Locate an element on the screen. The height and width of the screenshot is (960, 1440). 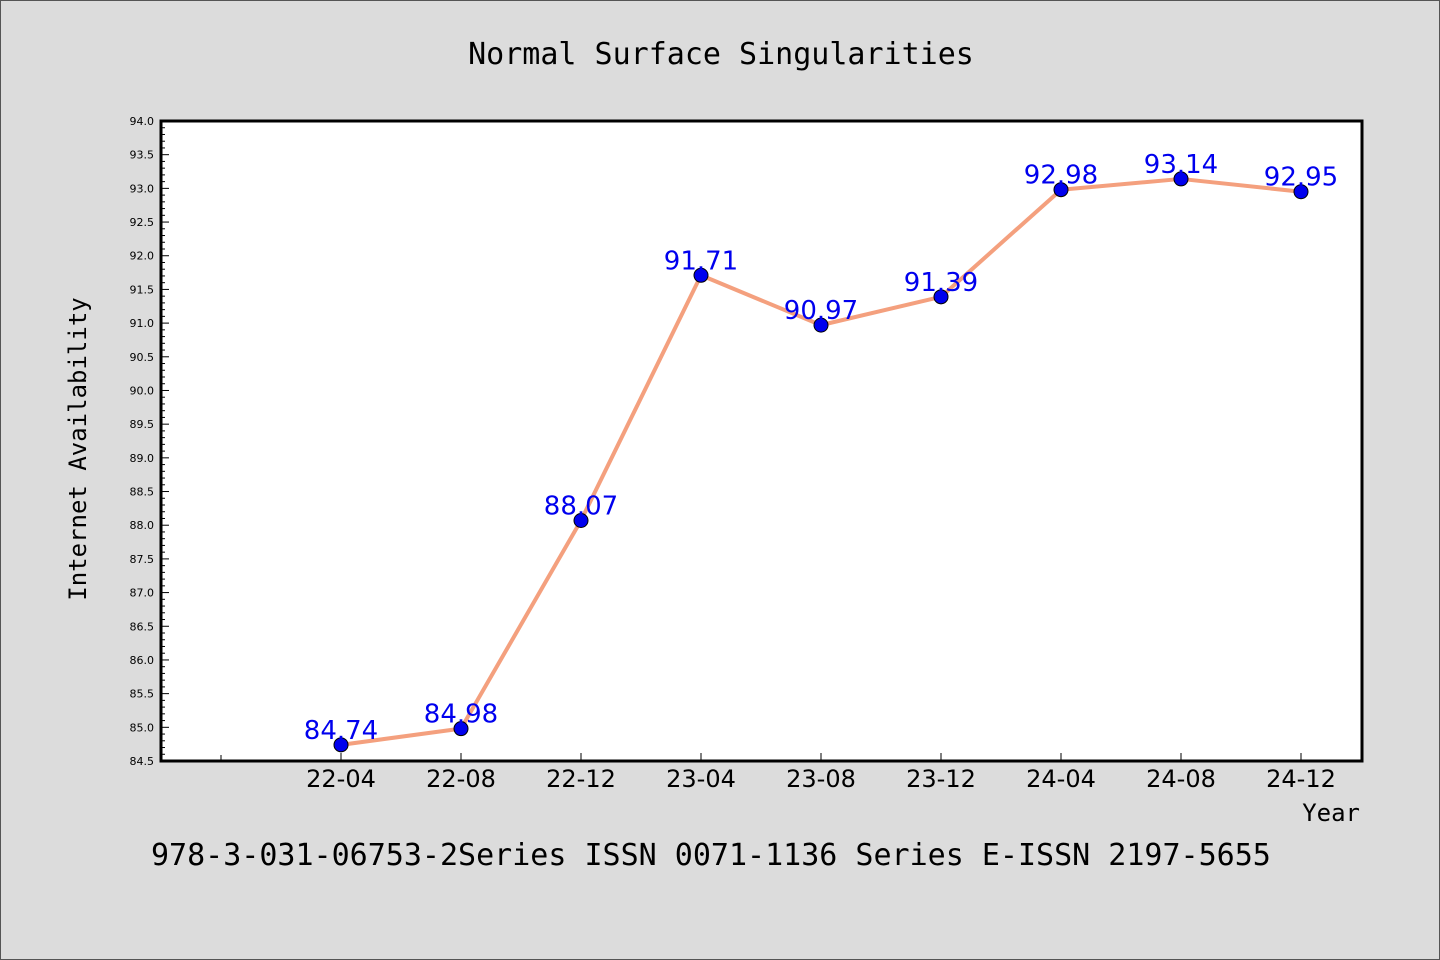
data-label: 84.74 is located at coordinates (341, 731).